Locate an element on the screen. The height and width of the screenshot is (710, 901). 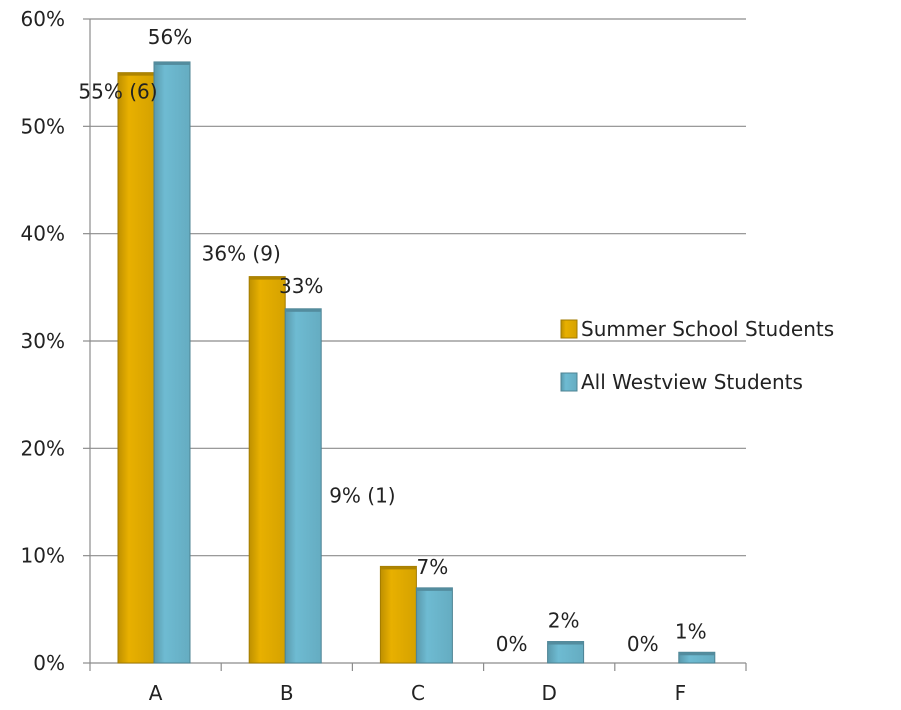
data-label: 36% (9) is located at coordinates (241, 254).